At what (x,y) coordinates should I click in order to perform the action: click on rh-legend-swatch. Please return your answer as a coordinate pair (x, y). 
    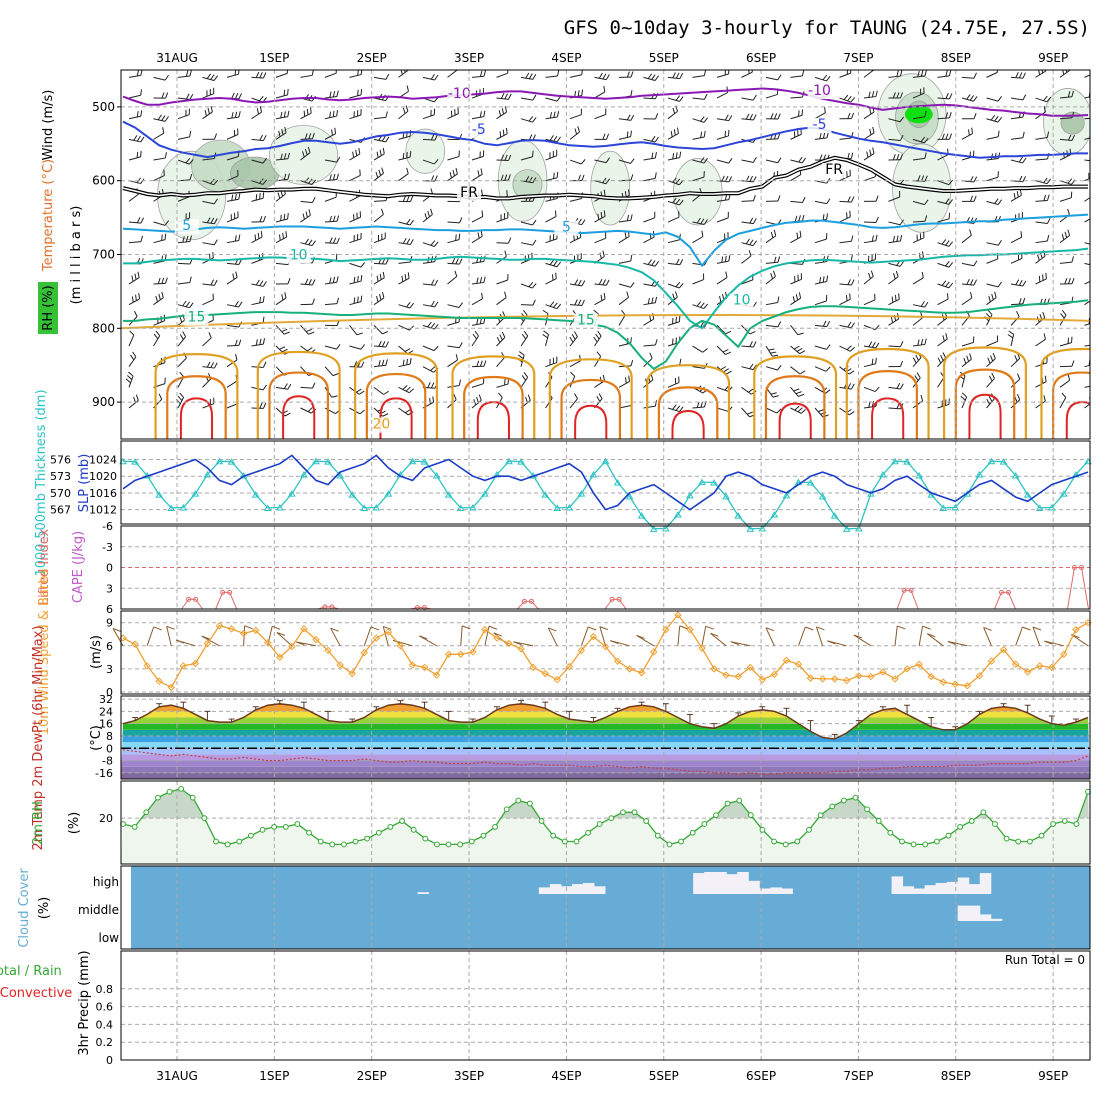
    Looking at the image, I should click on (48, 308).